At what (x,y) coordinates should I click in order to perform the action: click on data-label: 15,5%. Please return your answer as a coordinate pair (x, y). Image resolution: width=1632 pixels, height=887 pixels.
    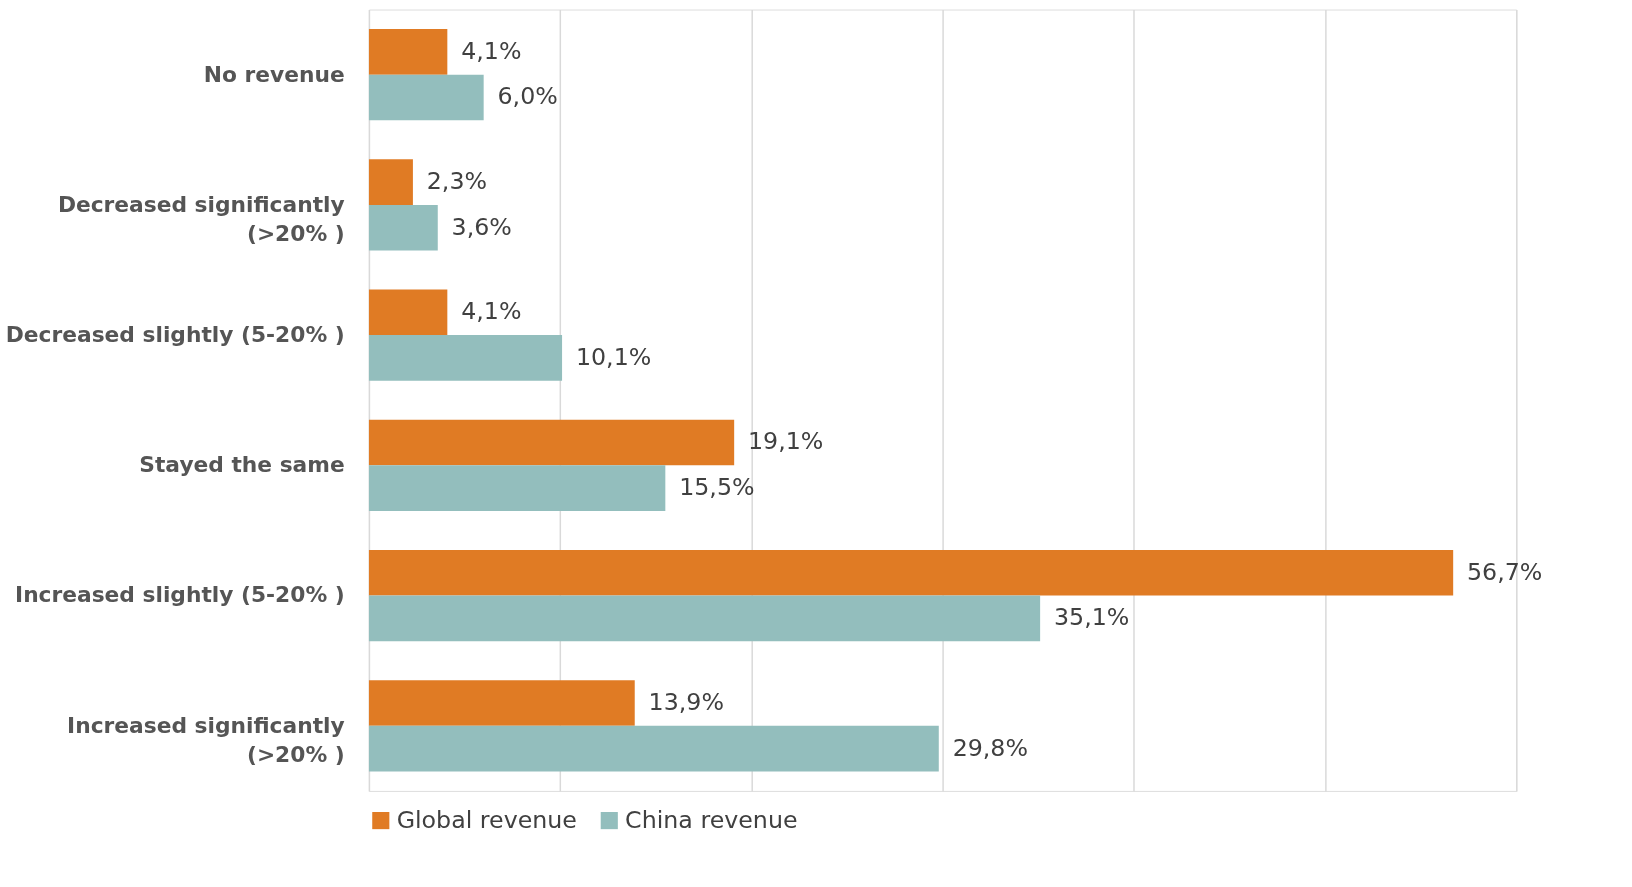
    Looking at the image, I should click on (717, 487).